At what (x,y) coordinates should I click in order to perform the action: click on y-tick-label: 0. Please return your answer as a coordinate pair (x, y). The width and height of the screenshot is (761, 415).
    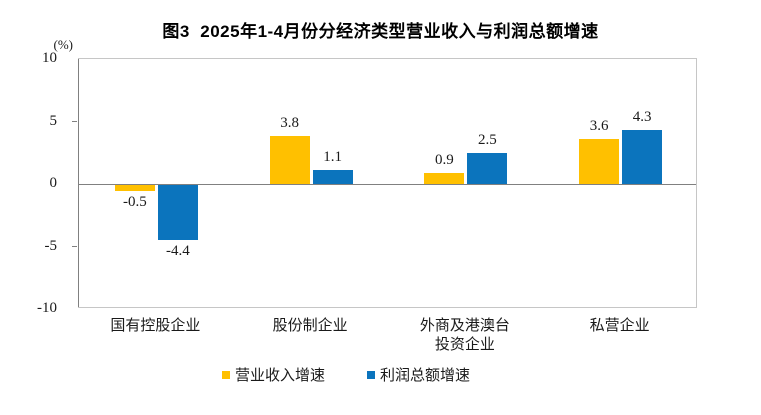
    Looking at the image, I should click on (53, 183).